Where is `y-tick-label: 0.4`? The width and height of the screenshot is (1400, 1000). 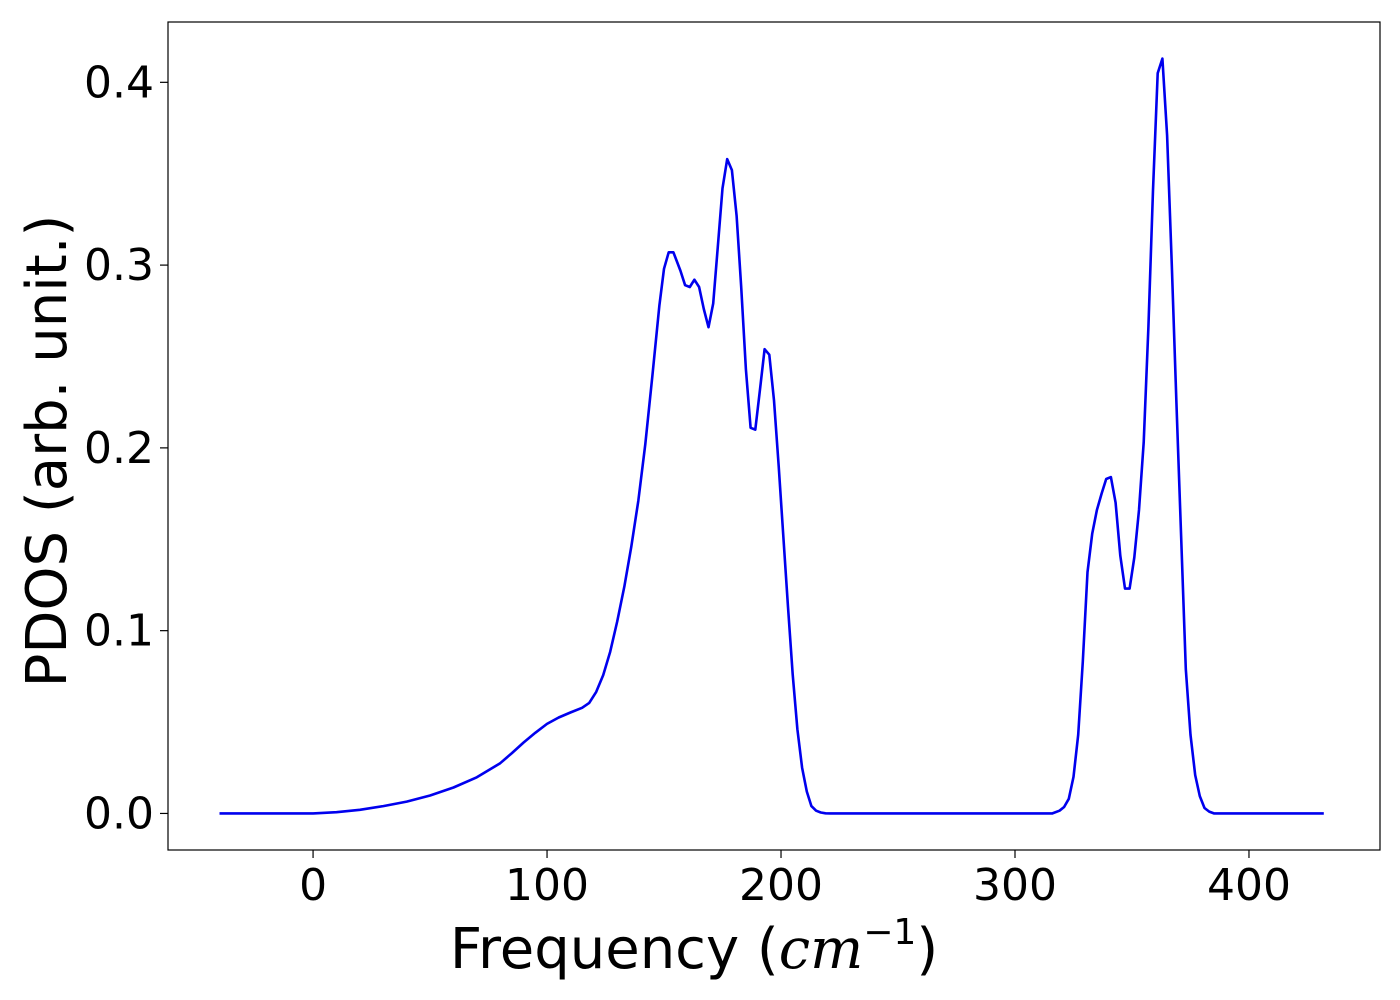 y-tick-label: 0.4 is located at coordinates (119, 82).